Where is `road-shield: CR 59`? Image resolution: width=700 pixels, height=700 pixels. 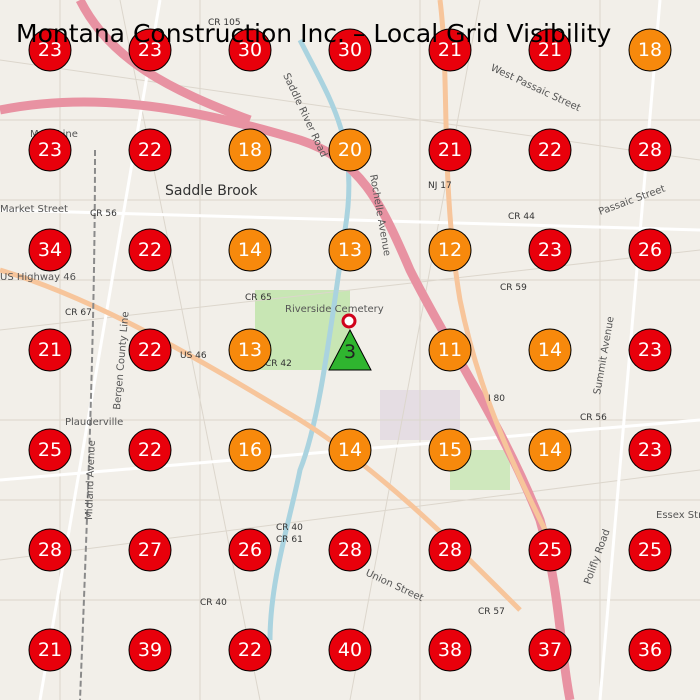 road-shield: CR 59 is located at coordinates (513, 288).